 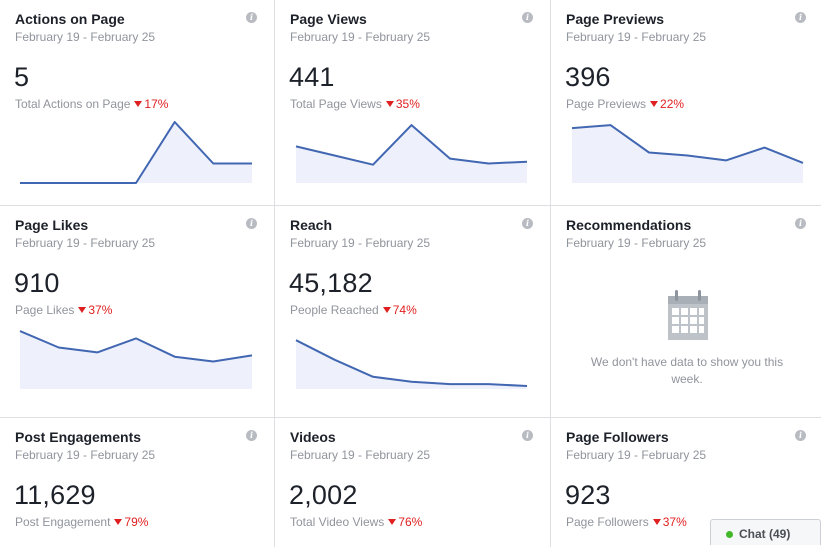 I want to click on card-title: Post Engagements, so click(x=78, y=437).